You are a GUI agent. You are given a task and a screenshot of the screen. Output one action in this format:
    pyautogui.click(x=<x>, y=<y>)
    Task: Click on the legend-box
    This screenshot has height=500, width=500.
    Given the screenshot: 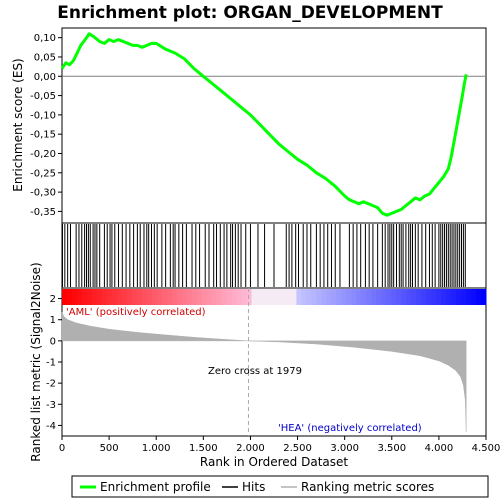 What is the action you would take?
    pyautogui.click(x=280, y=486)
    